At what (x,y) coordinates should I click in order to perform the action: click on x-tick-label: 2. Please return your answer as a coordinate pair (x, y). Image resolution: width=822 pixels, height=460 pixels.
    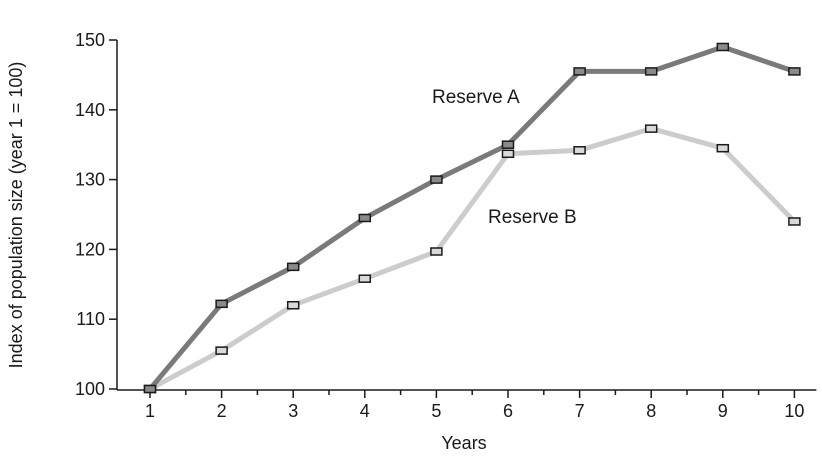
    Looking at the image, I should click on (222, 411).